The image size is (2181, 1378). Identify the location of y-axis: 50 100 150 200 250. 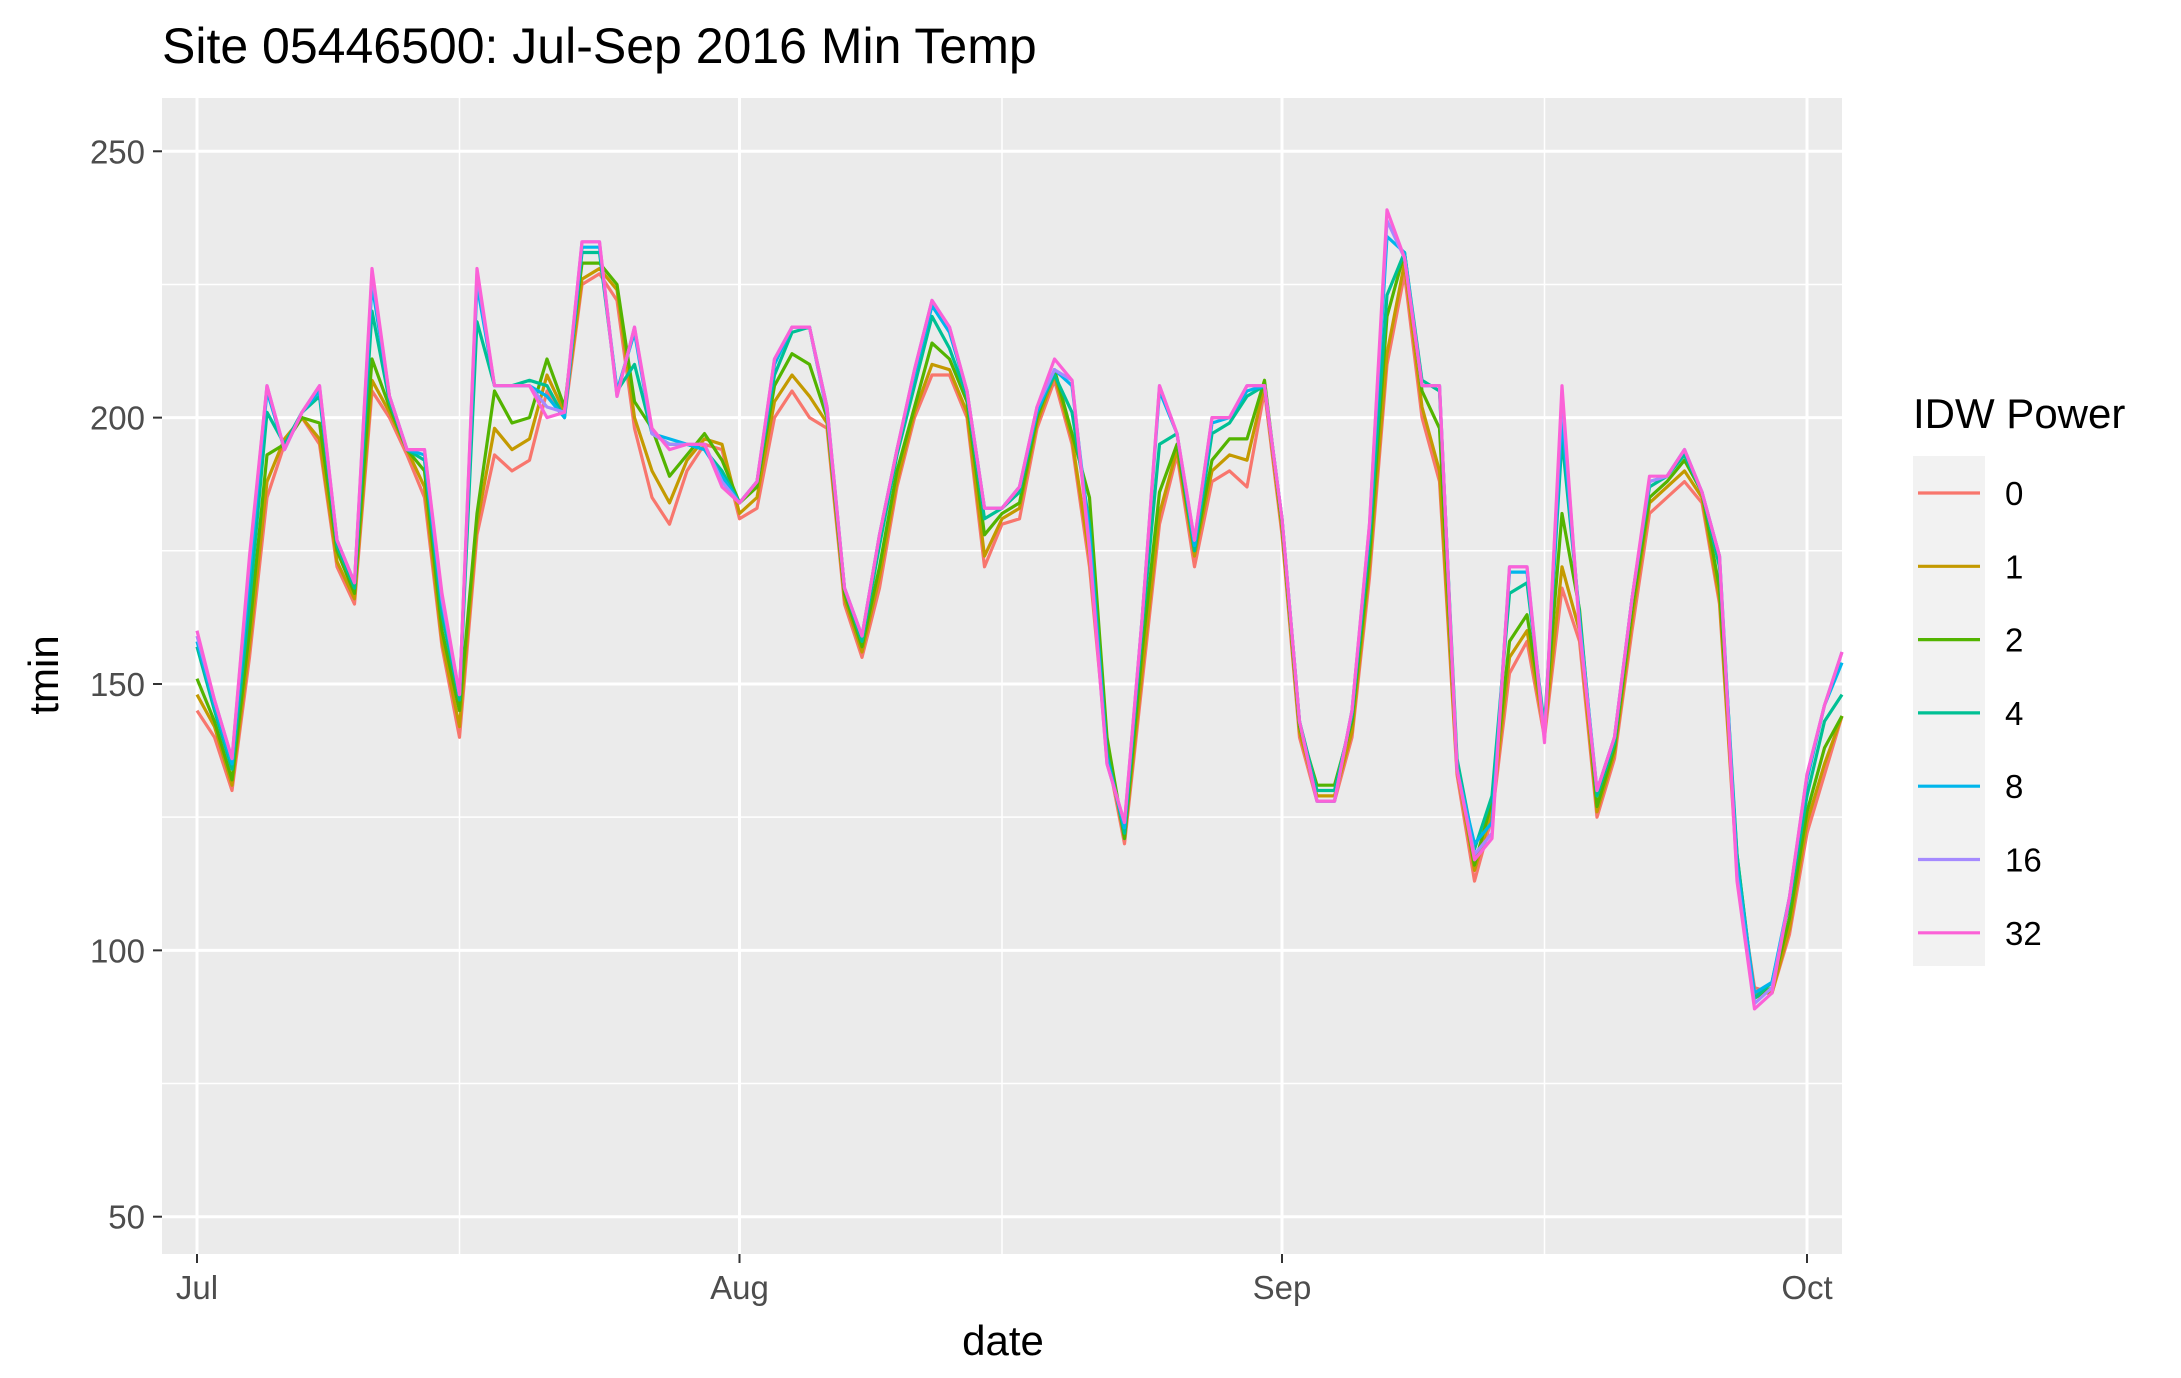
(126, 684).